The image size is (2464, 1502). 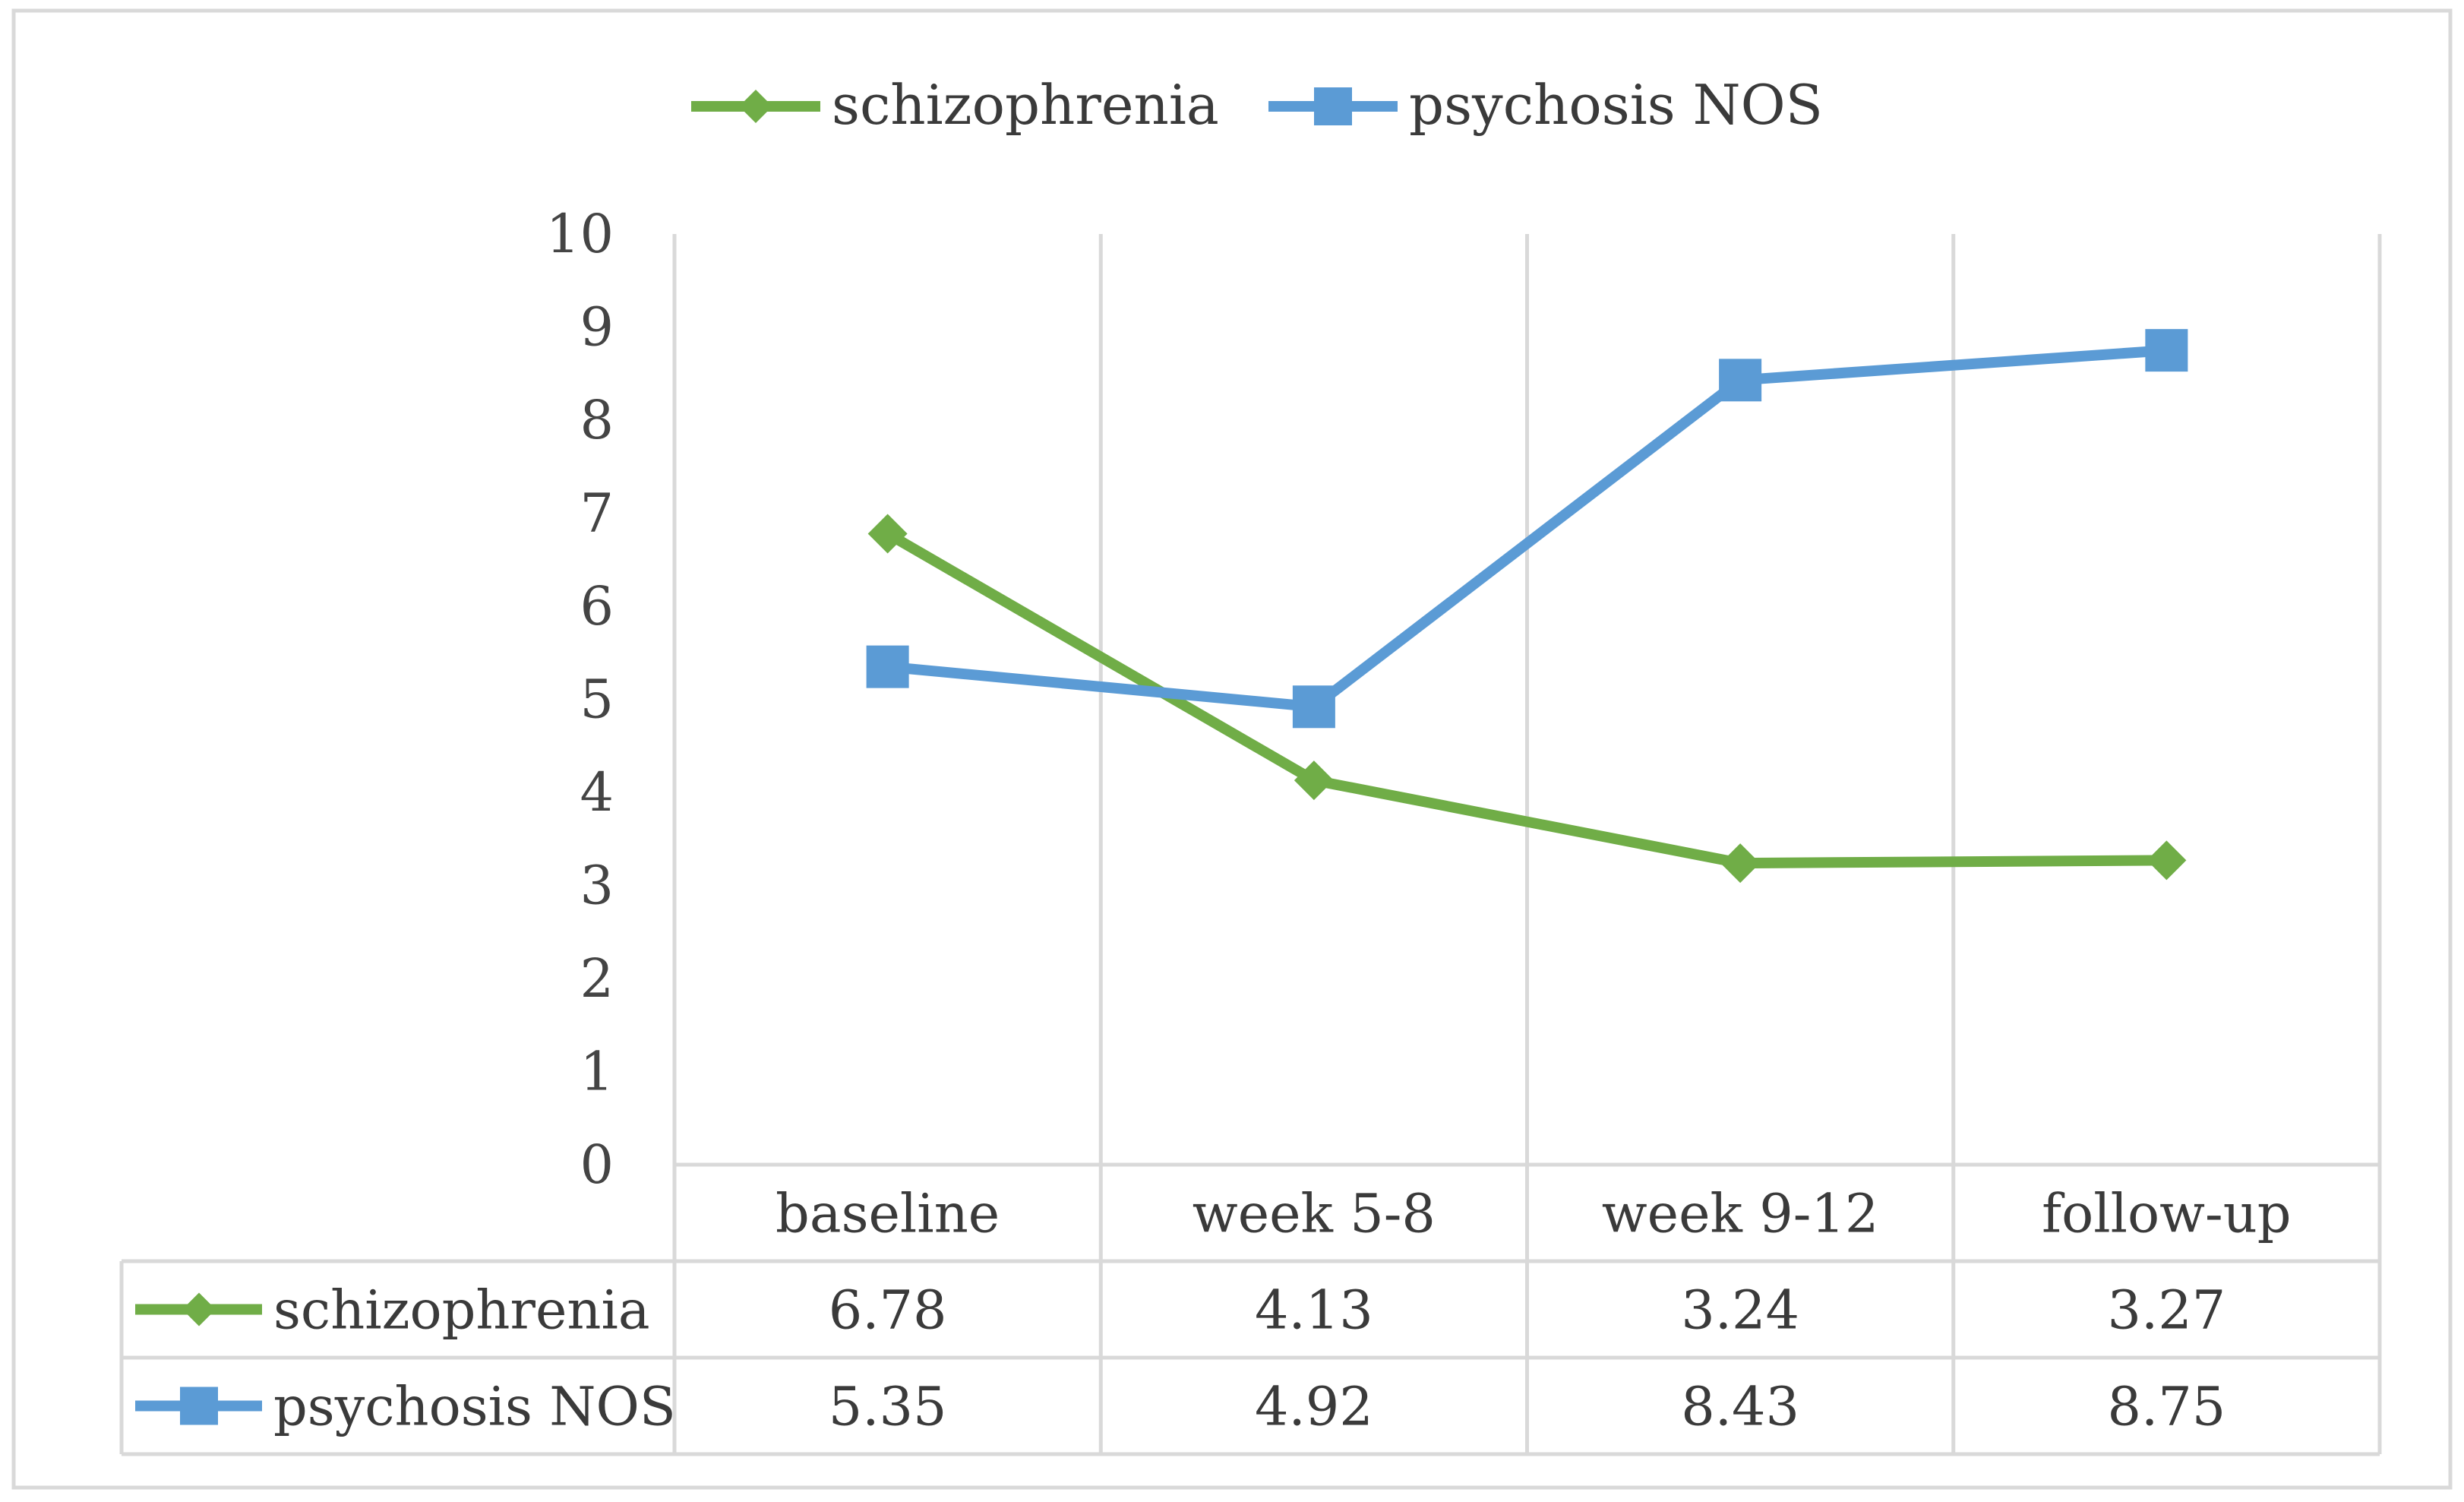 What do you see at coordinates (2166, 1214) in the screenshot?
I see `category-label: follow-up` at bounding box center [2166, 1214].